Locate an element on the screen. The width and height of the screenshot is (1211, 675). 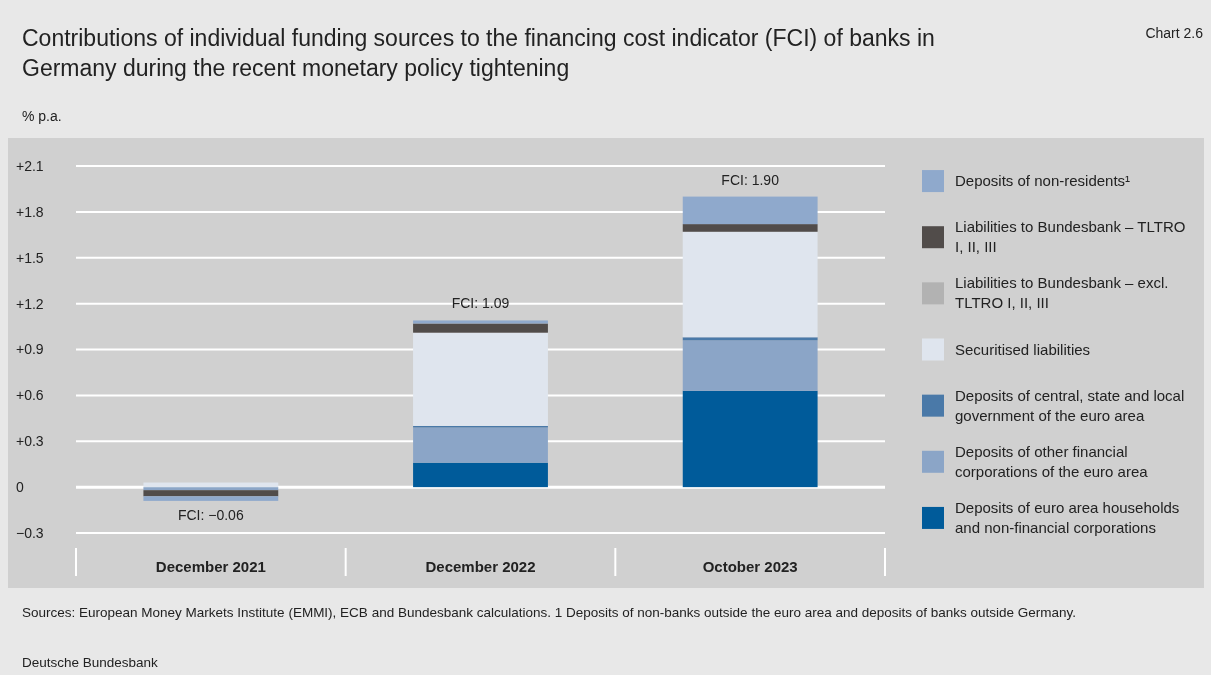
chart-title: Contributions of individual funding sources to the financing cost indicator (FCI) of banks in Germany during the recent monetary policy tightening is located at coordinates (478, 53).